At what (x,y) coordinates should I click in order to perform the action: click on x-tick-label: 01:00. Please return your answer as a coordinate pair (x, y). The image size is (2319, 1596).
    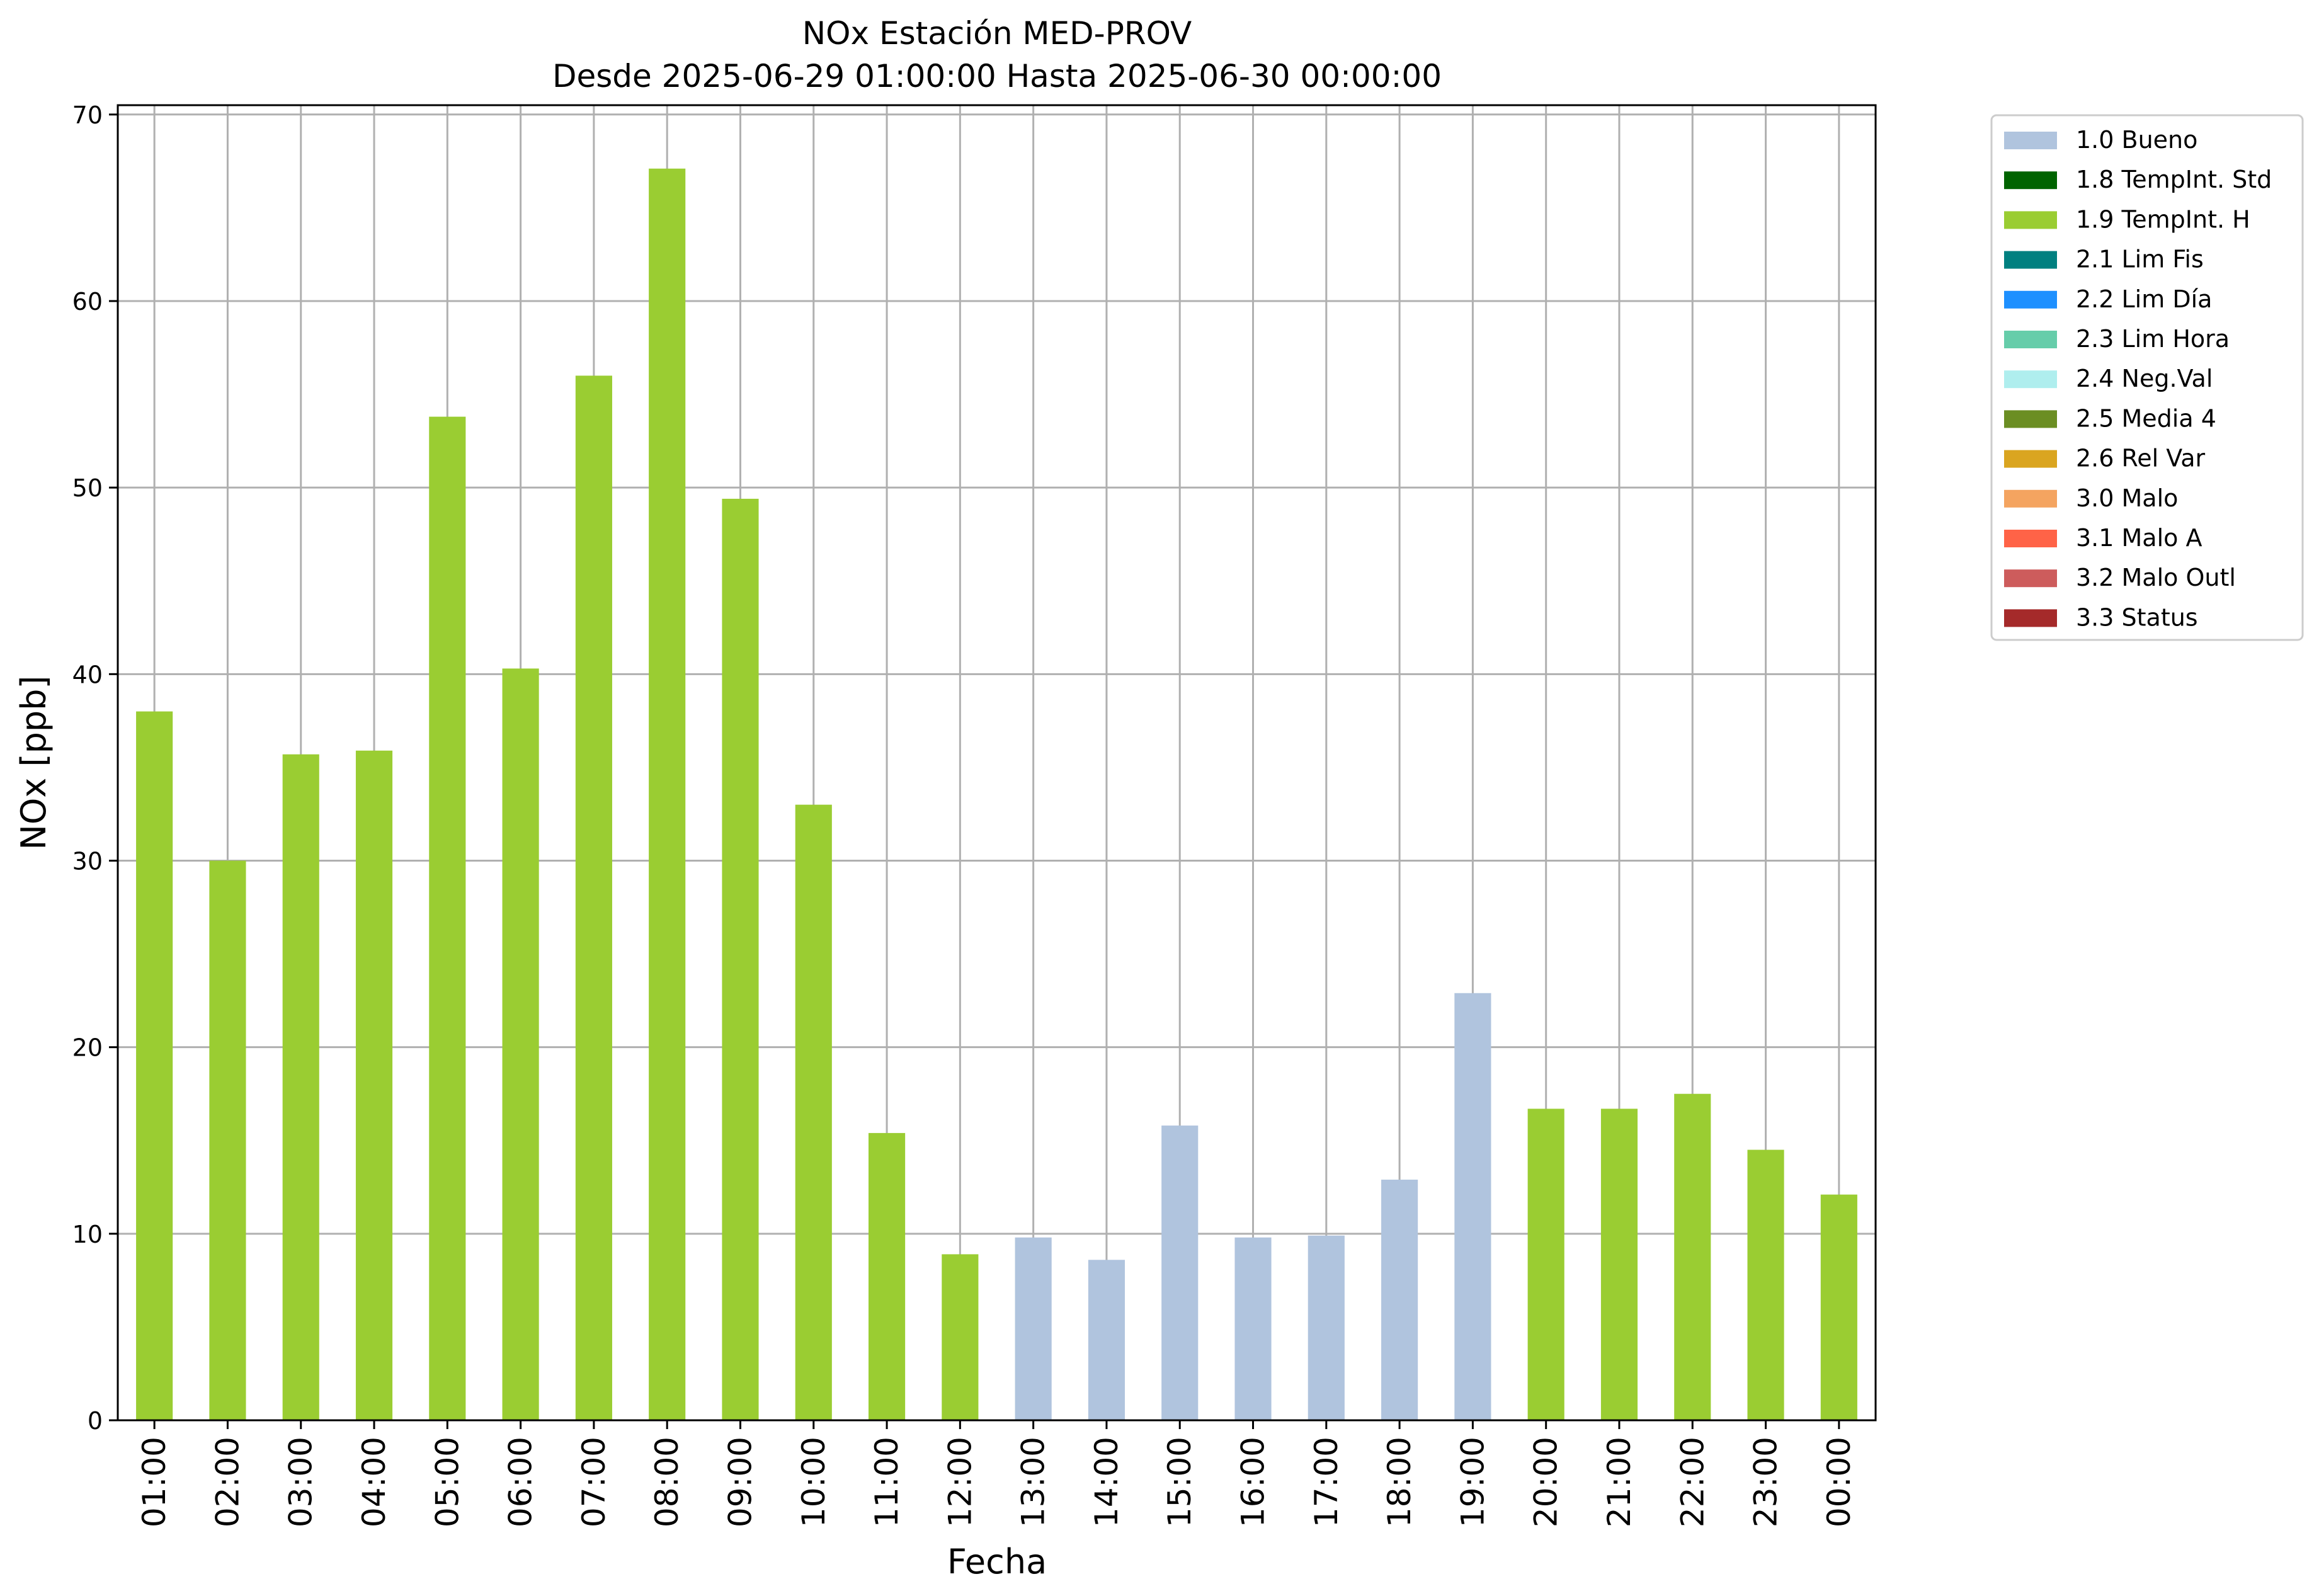
    Looking at the image, I should click on (154, 1482).